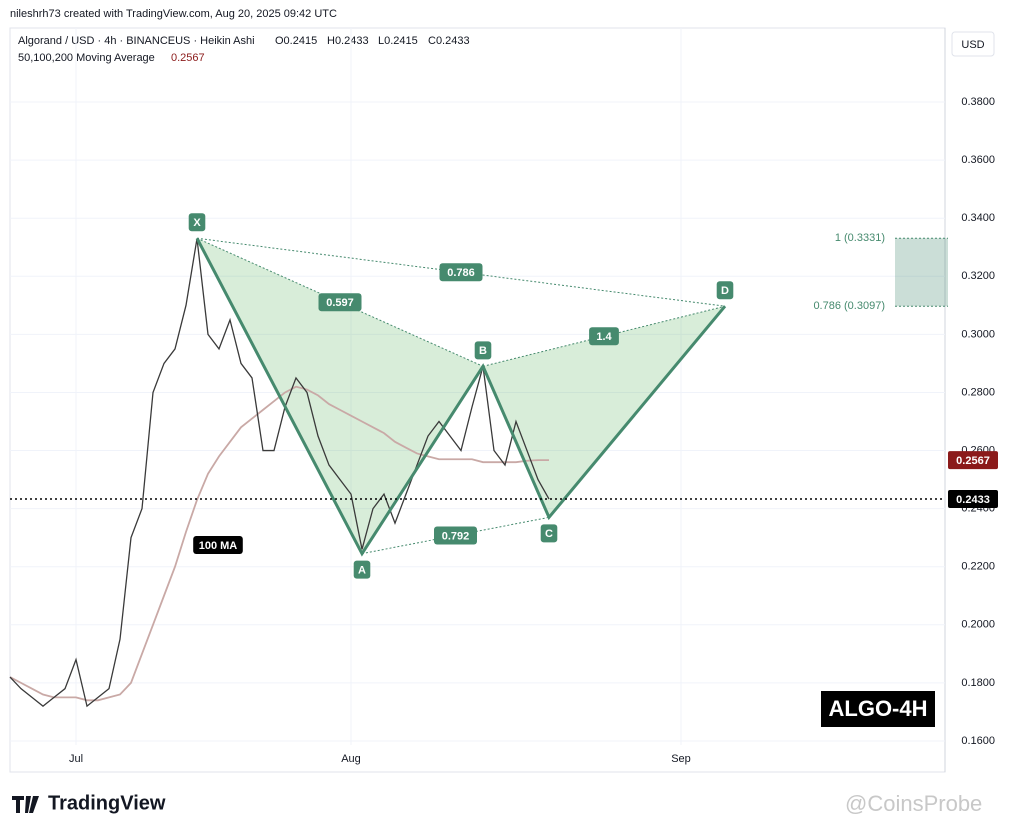 This screenshot has height=833, width=1013. What do you see at coordinates (978, 625) in the screenshot?
I see `y-tick-label: 0.2000` at bounding box center [978, 625].